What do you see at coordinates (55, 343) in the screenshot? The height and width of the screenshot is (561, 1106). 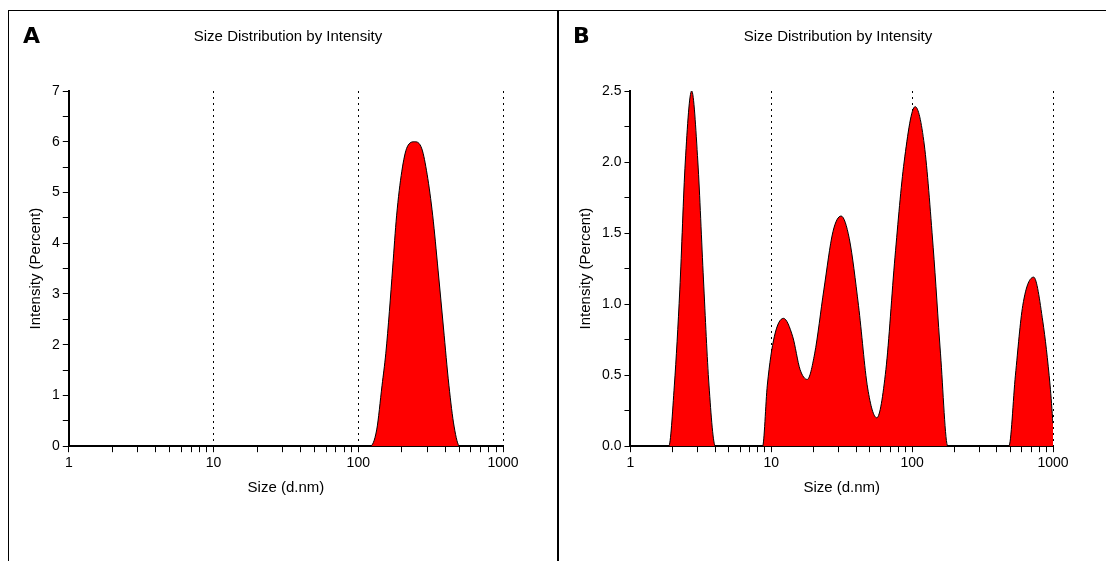 I see `y-tick-label: 2` at bounding box center [55, 343].